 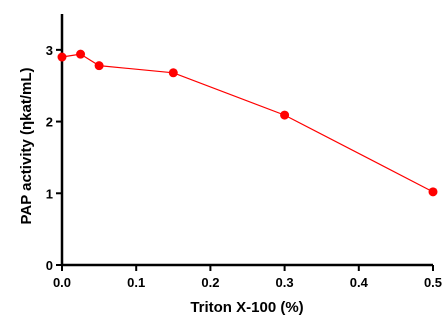 What do you see at coordinates (62, 282) in the screenshot?
I see `x-tick-label: 0.0` at bounding box center [62, 282].